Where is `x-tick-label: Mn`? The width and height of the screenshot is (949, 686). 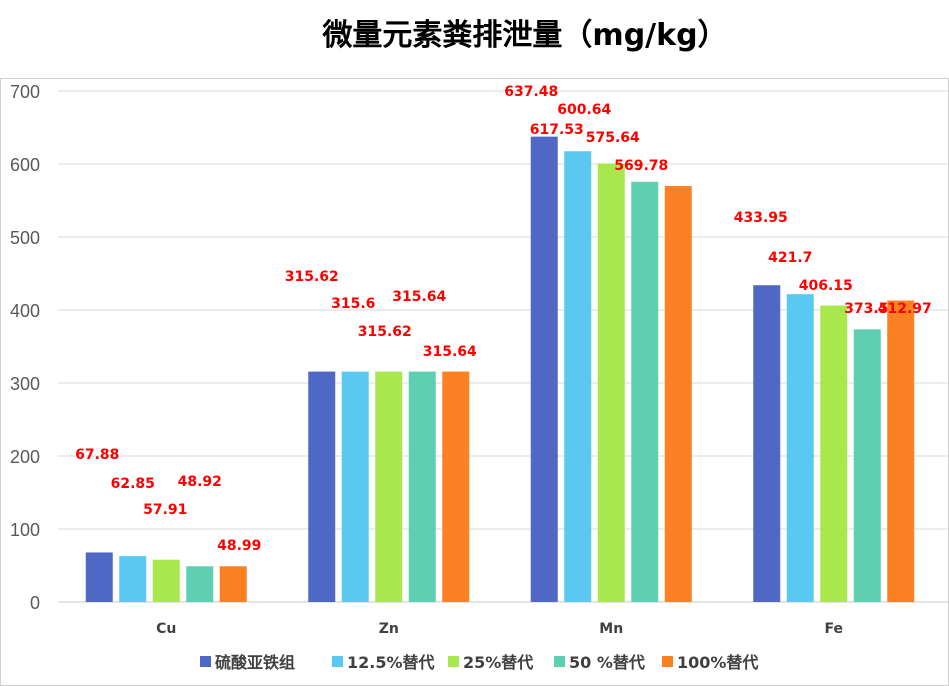
x-tick-label: Mn is located at coordinates (611, 629).